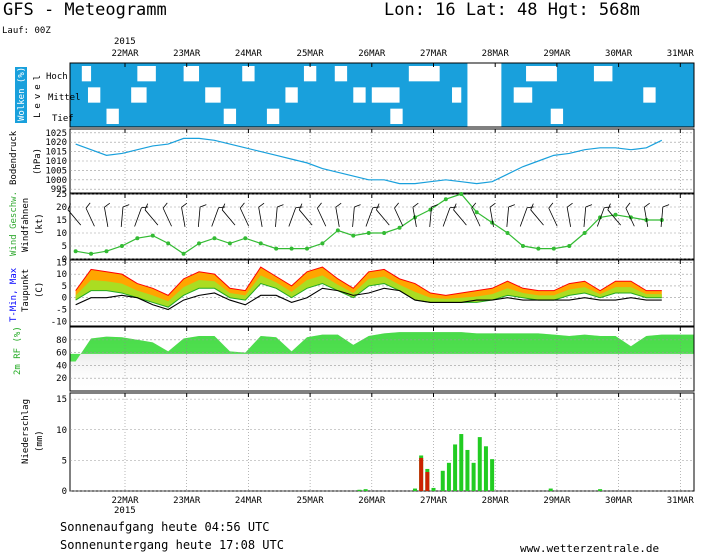 The image size is (708, 553). I want to click on humidity-panel: 80 60 40 20, so click(375, 359).